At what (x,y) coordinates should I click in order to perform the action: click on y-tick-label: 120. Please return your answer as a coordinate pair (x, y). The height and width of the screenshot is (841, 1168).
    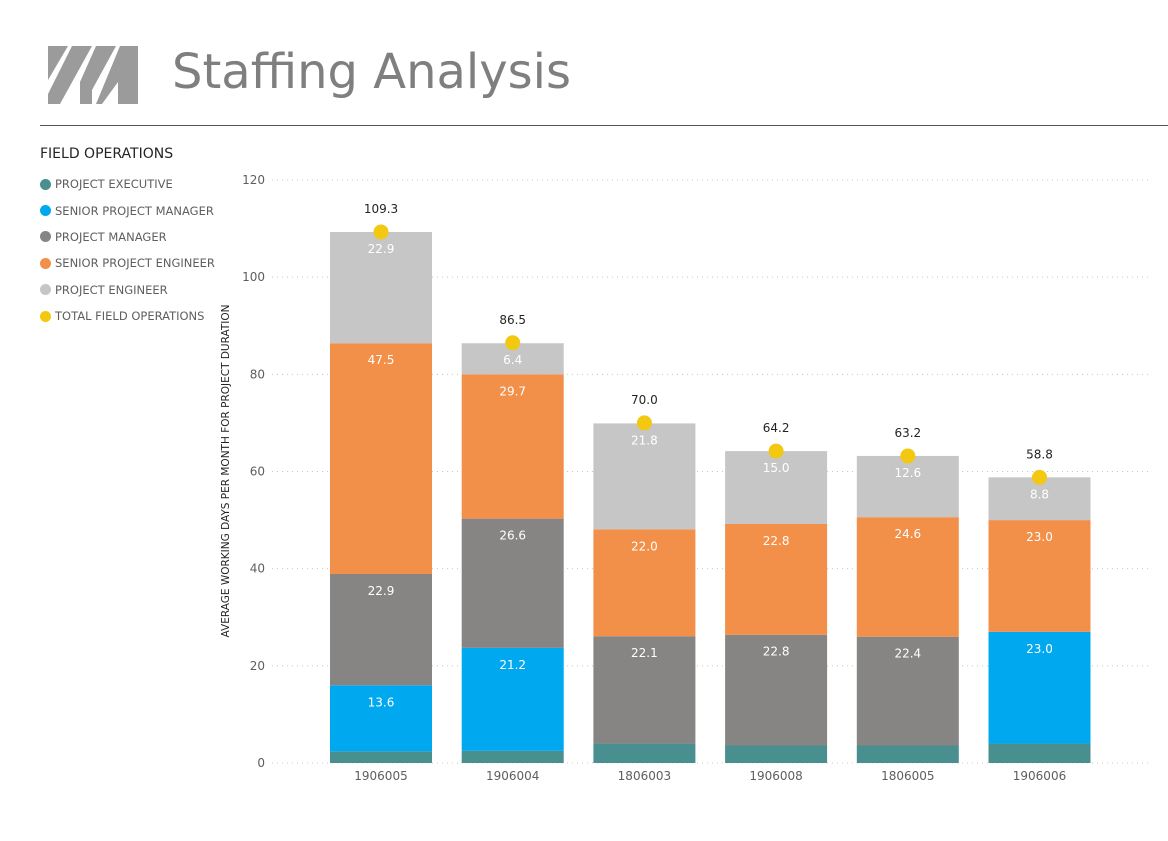
    Looking at the image, I should click on (253, 180).